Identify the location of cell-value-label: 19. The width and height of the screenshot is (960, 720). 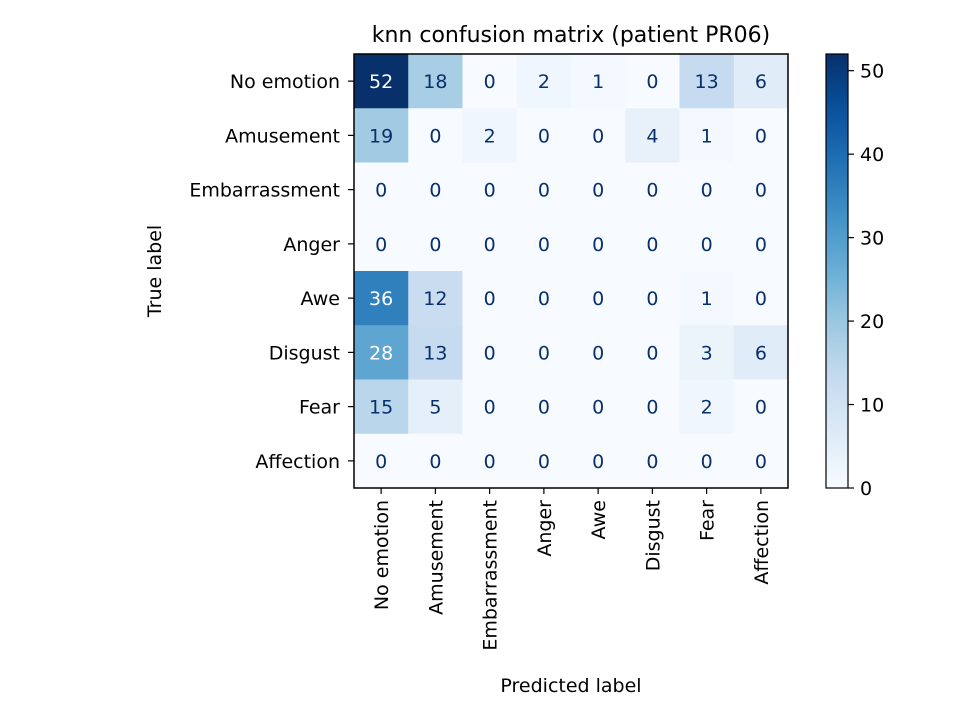
(381, 136).